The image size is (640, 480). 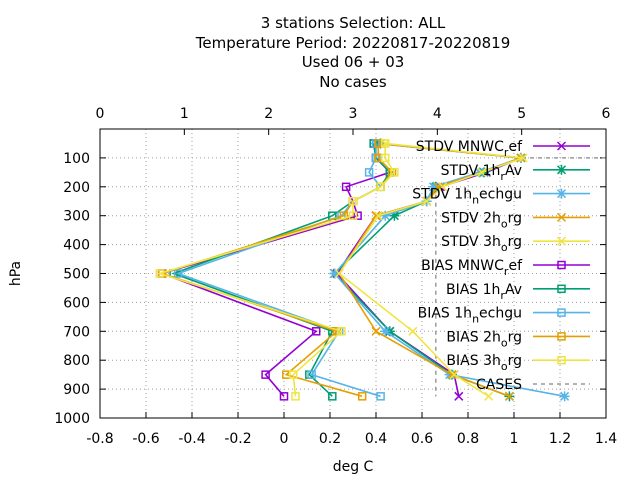 What do you see at coordinates (606, 114) in the screenshot?
I see `x2-tick-label: 6` at bounding box center [606, 114].